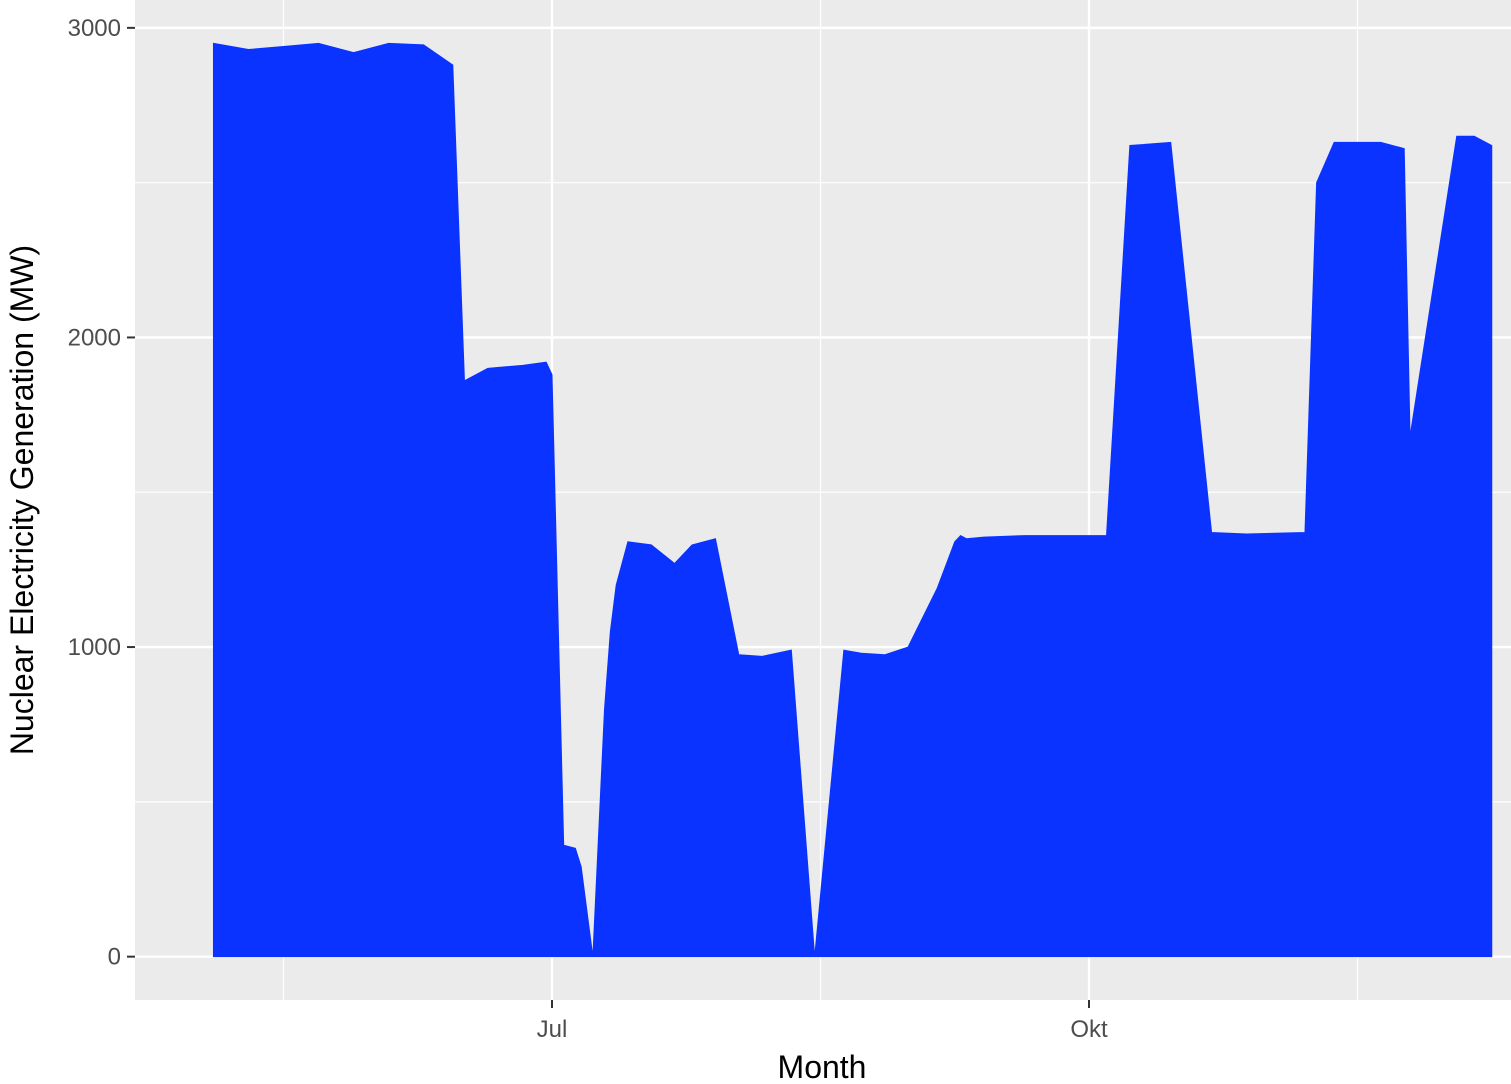 This screenshot has width=1511, height=1084. Describe the element at coordinates (94, 647) in the screenshot. I see `y-tick-label: 1000` at that location.